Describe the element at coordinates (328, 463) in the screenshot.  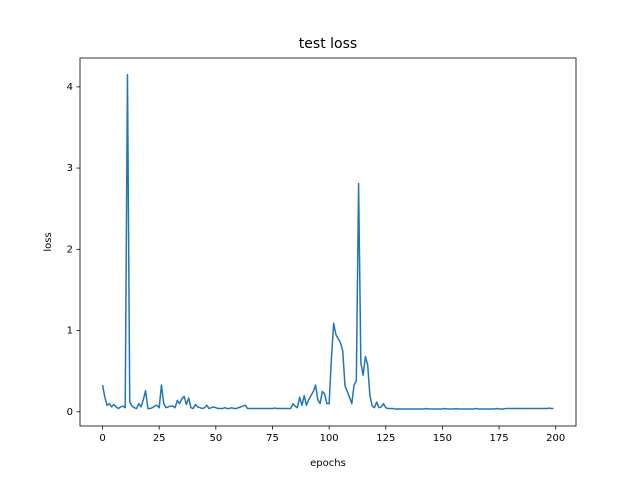
I see `x-axis-label: epochs` at that location.